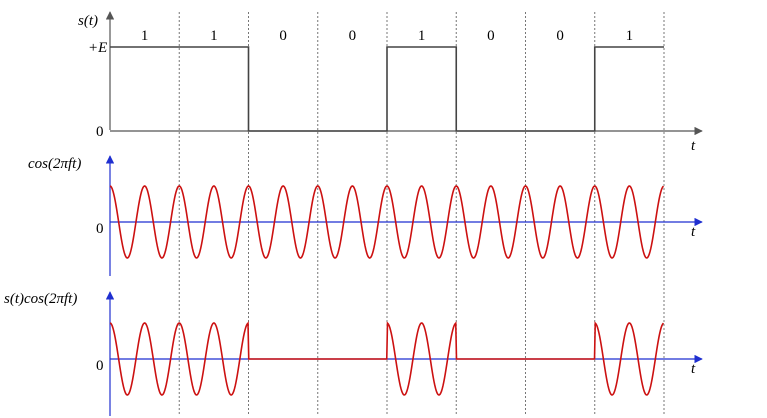  I want to click on bit-labels: 1 1 0 0 1 0 0 1, so click(387, 36).